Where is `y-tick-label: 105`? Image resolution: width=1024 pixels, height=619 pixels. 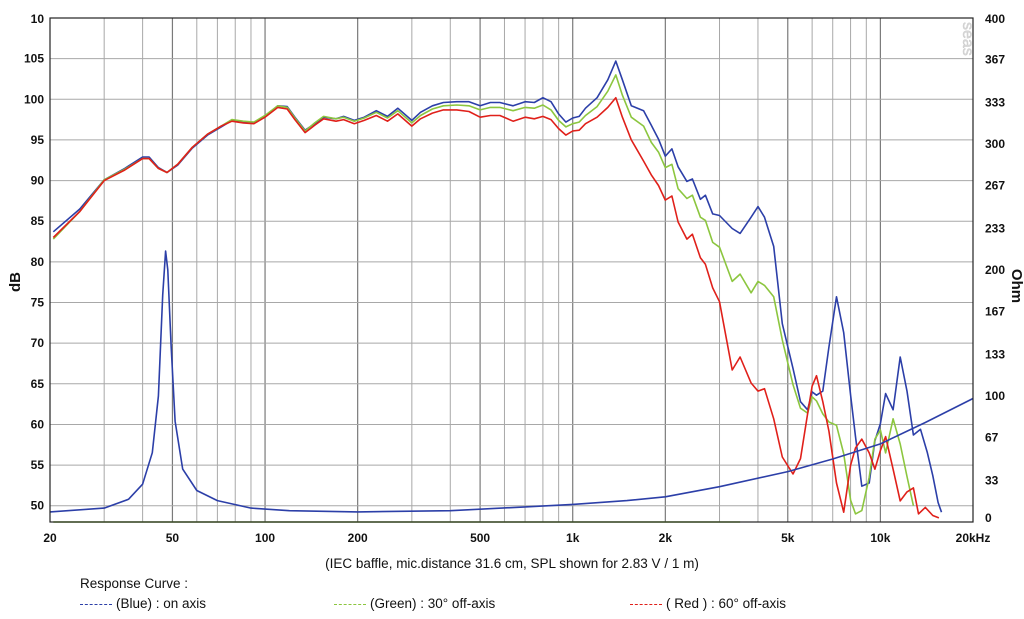 y-tick-label: 105 is located at coordinates (34, 59).